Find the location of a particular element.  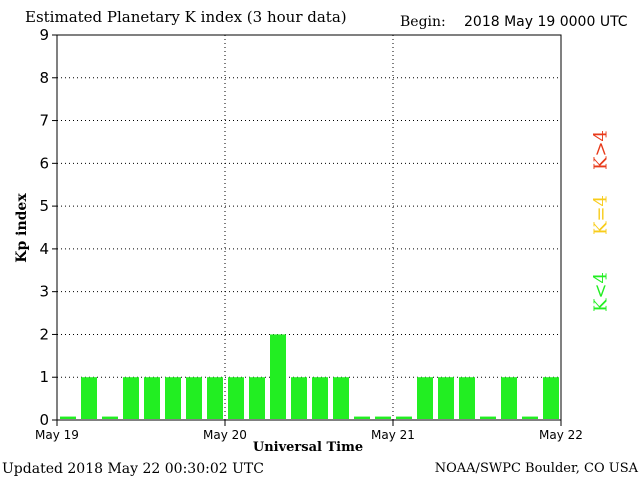

x-tick-label: May 21 is located at coordinates (393, 435).